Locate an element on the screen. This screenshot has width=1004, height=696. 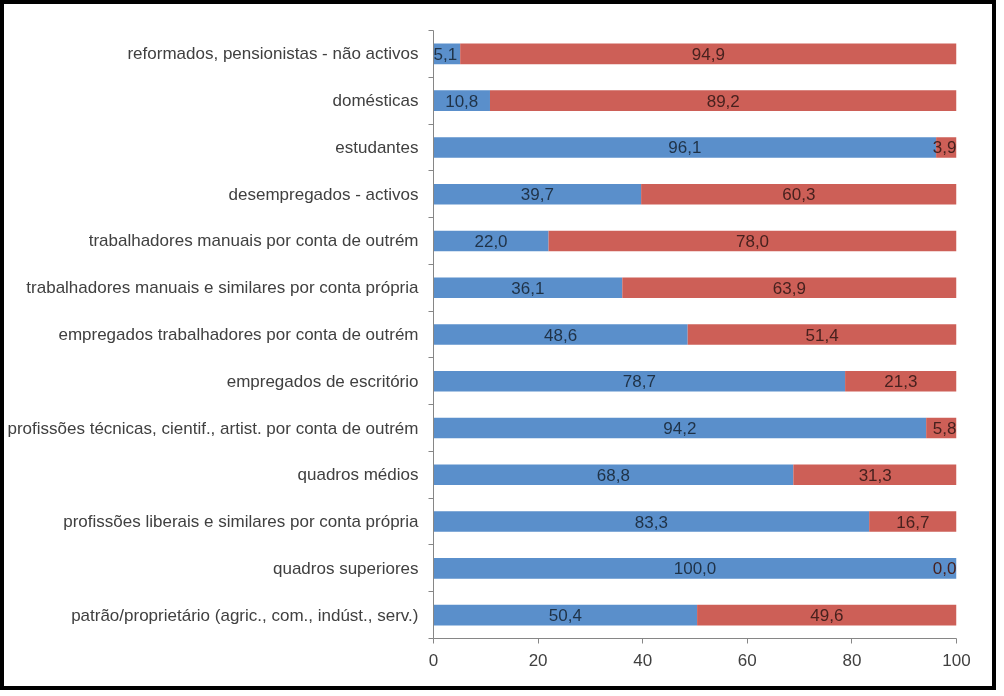
data-label: 94,2 is located at coordinates (680, 429).